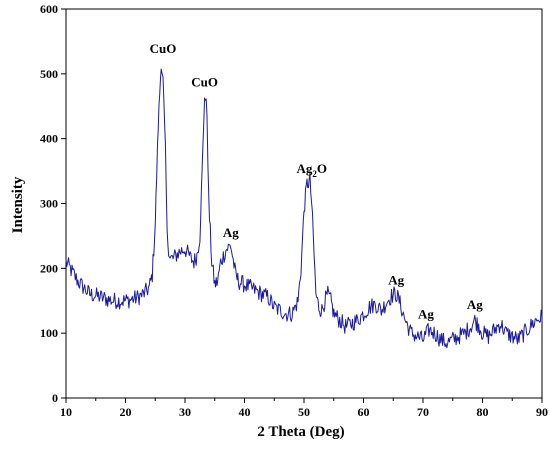 The width and height of the screenshot is (550, 449). What do you see at coordinates (542, 412) in the screenshot?
I see `x-tick-label: 90` at bounding box center [542, 412].